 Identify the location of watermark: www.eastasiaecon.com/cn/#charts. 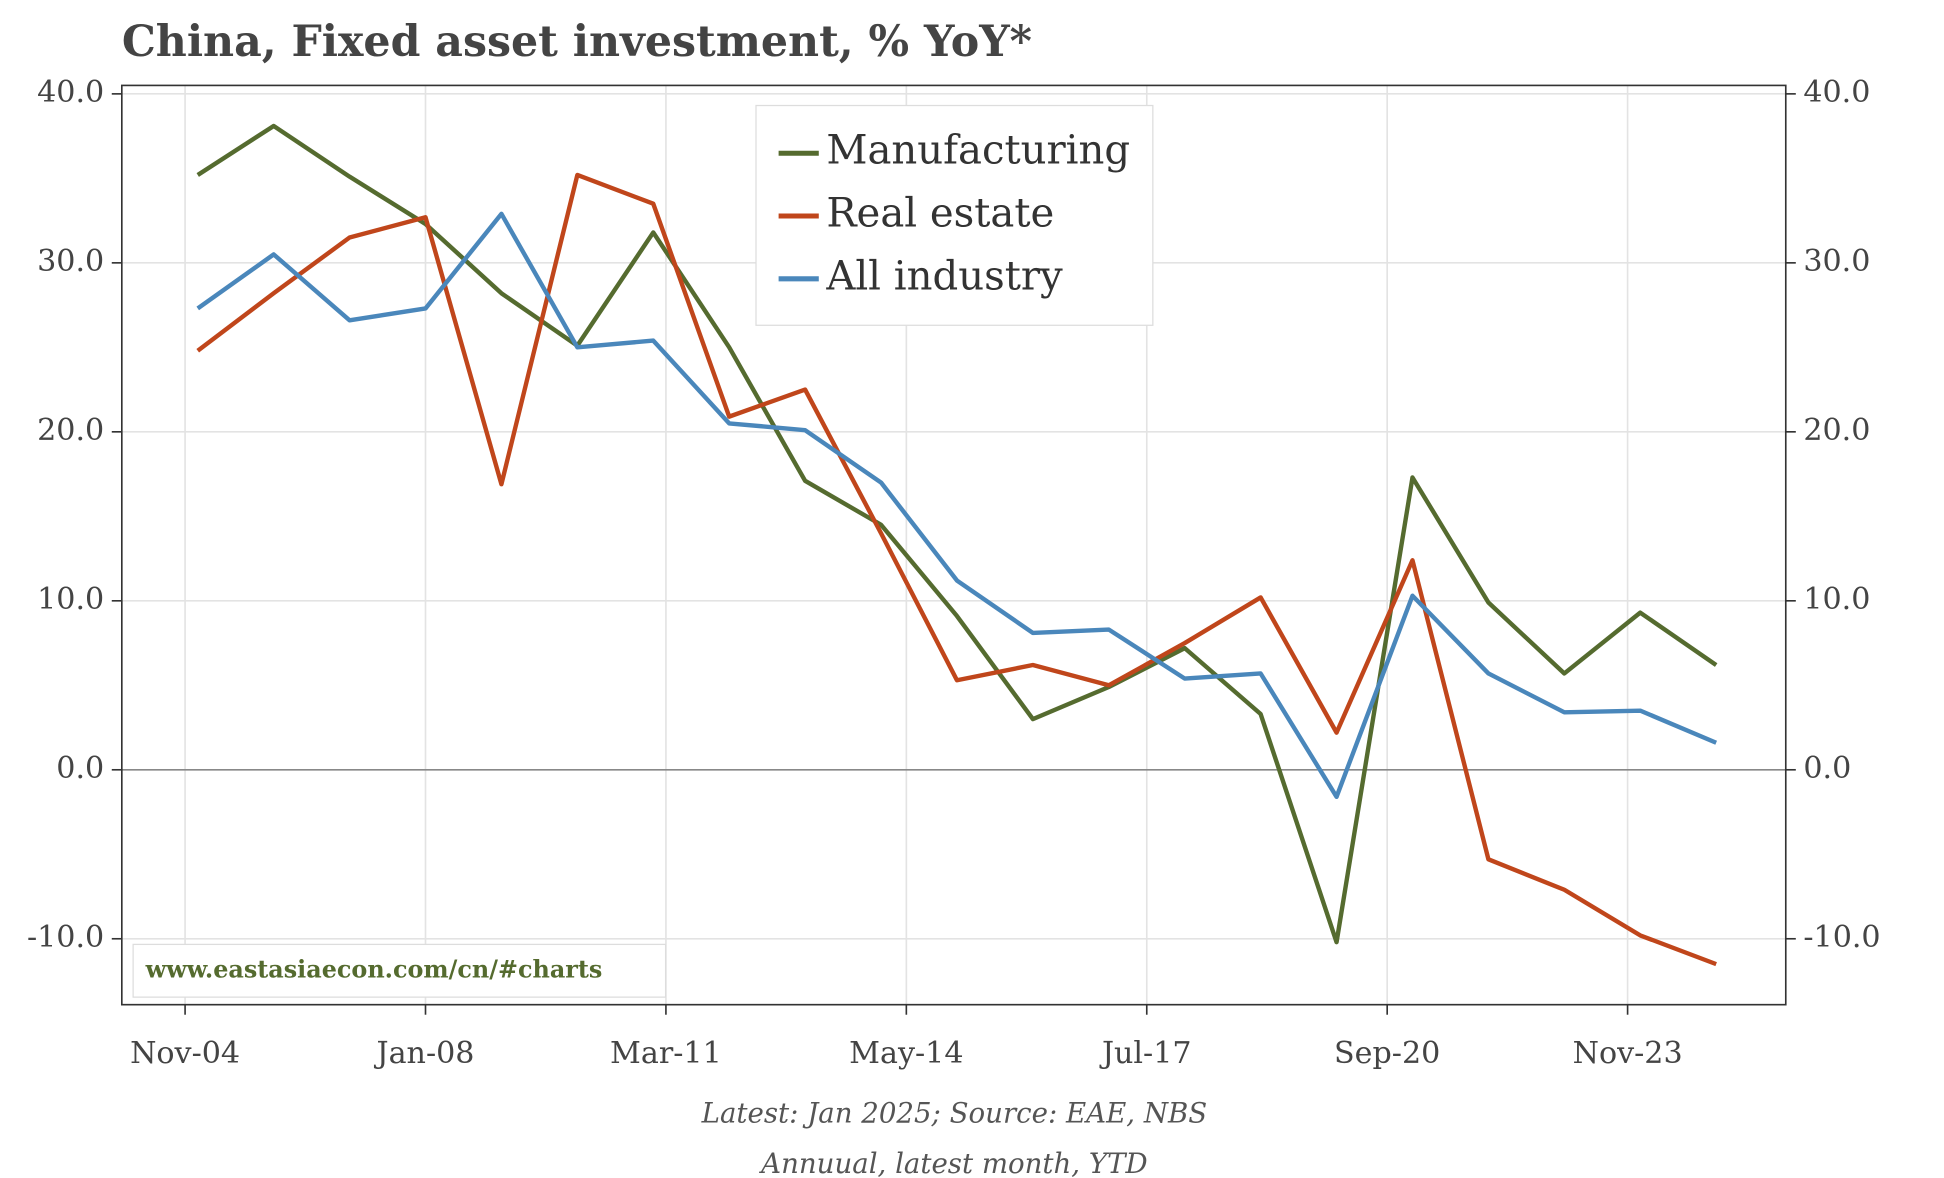
(374, 969).